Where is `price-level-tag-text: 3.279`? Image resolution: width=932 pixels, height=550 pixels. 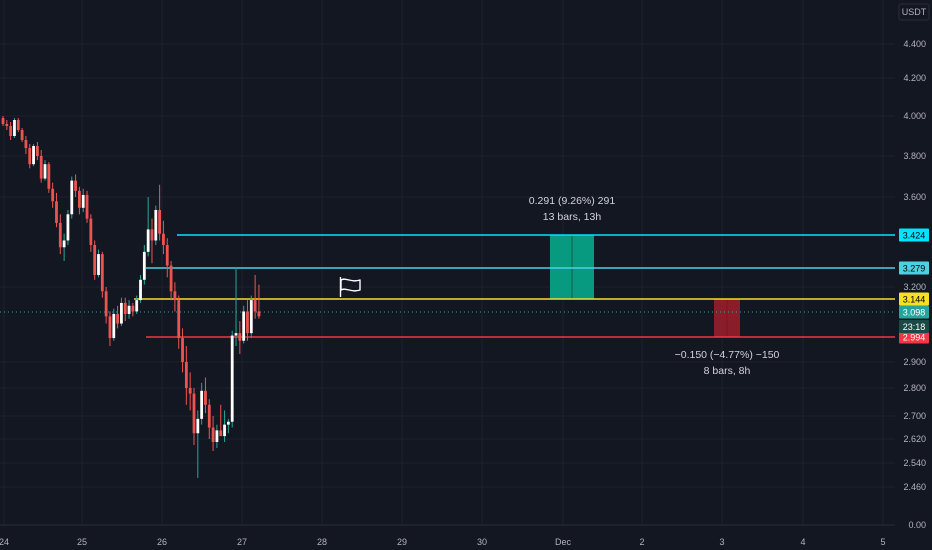 price-level-tag-text: 3.279 is located at coordinates (914, 269).